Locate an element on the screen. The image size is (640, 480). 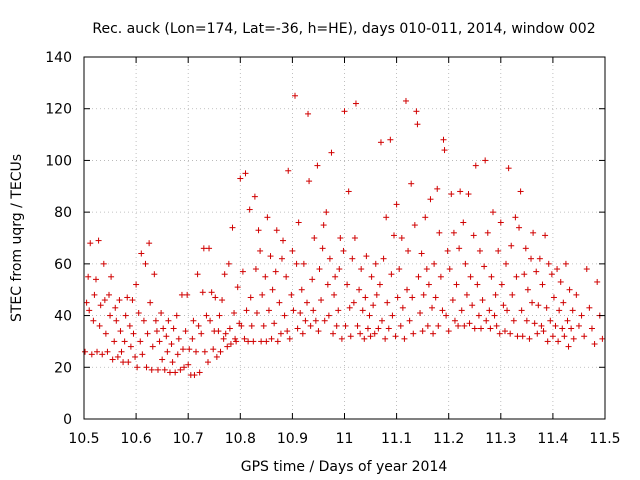
y-tick-label: 60 is located at coordinates (63, 265).